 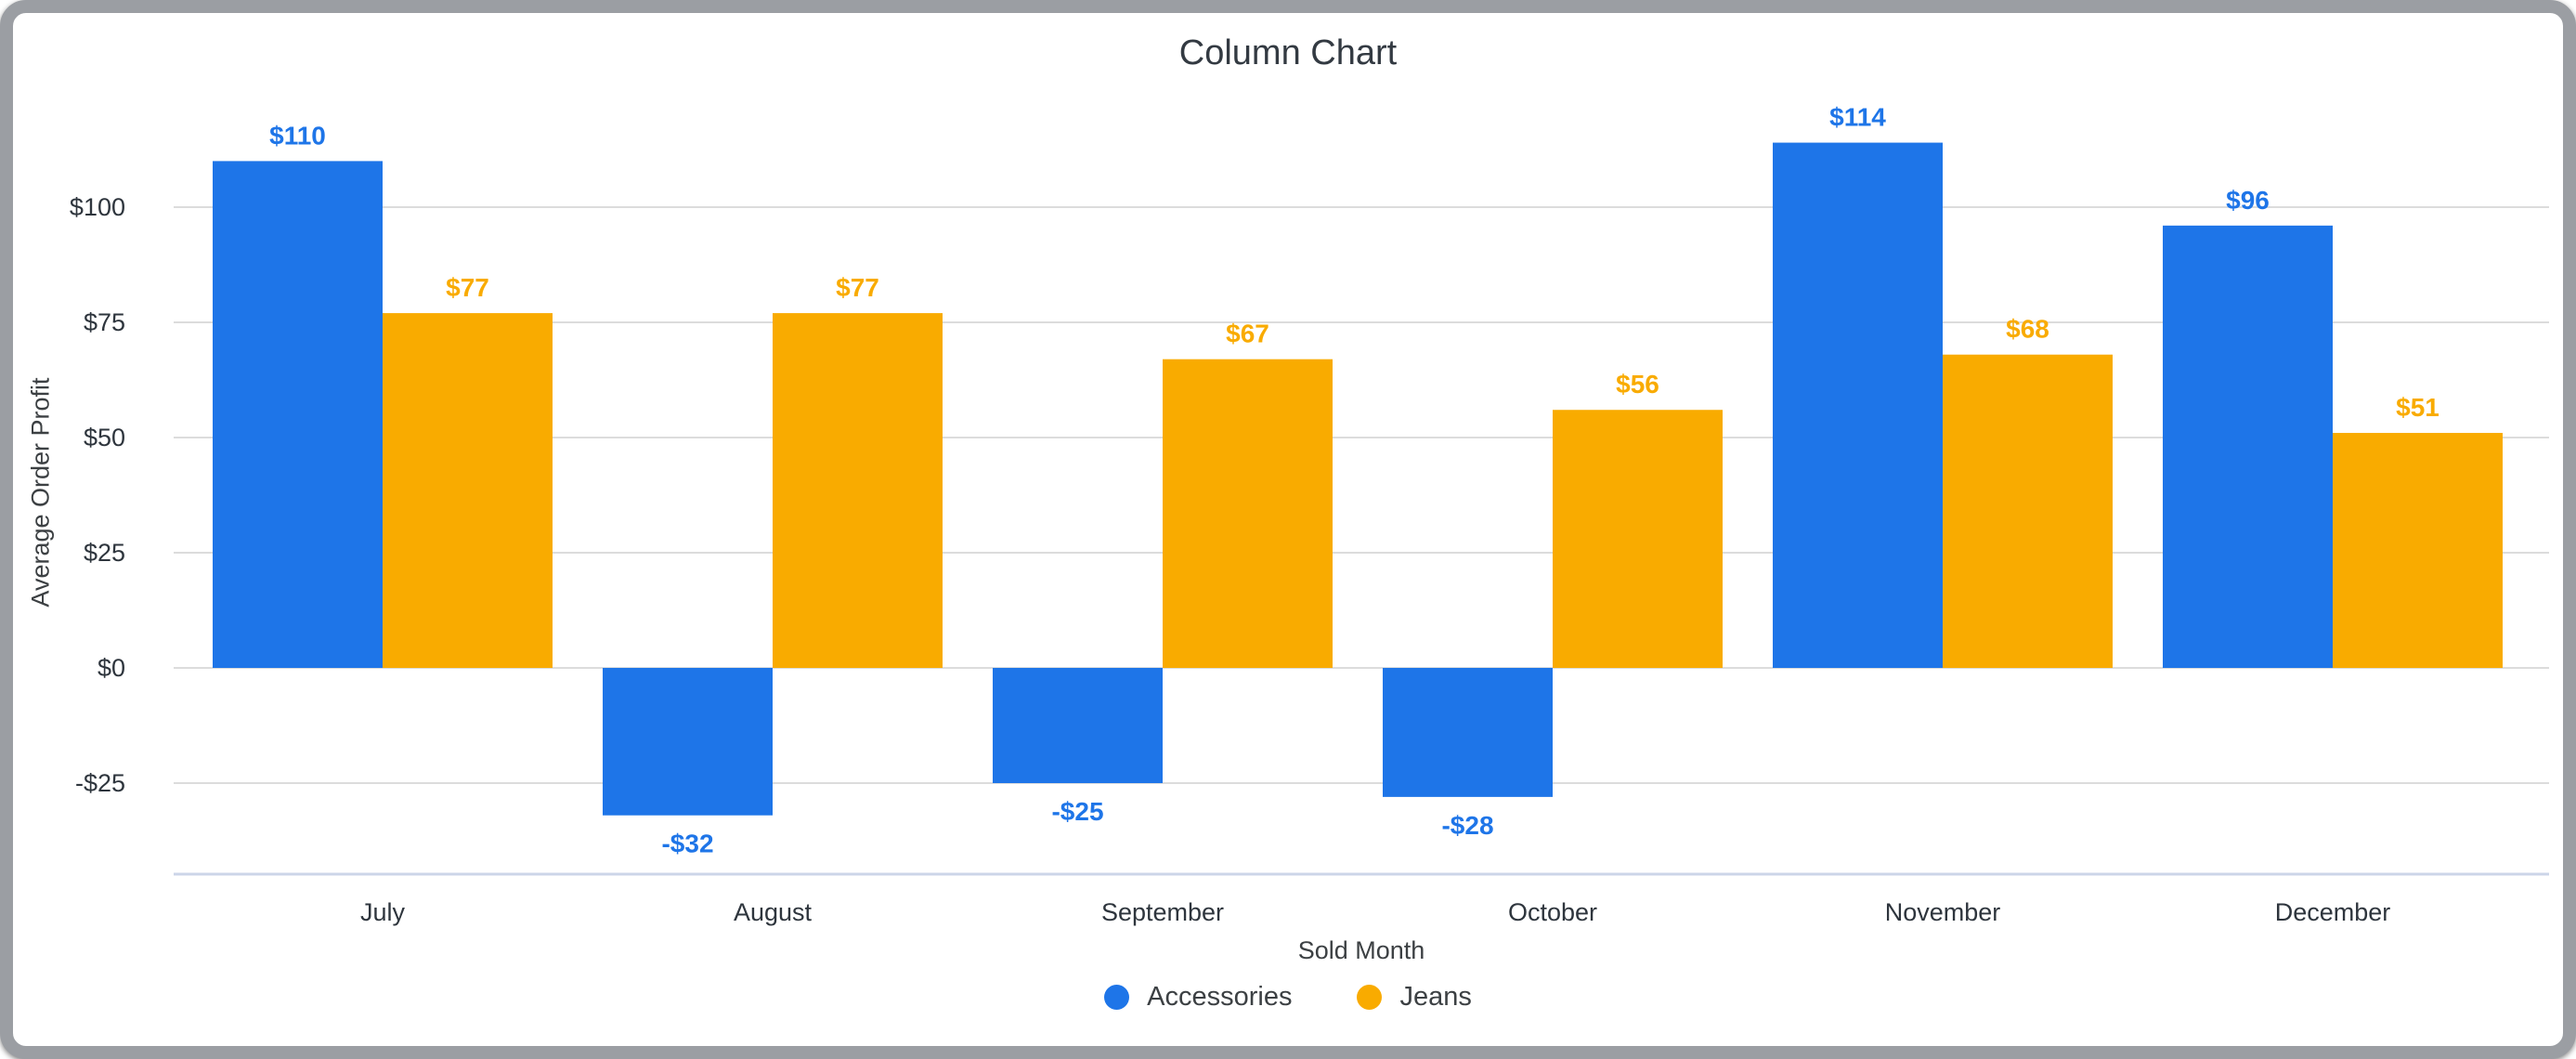 I want to click on y-axis-title: Average Order Profit, so click(x=40, y=492).